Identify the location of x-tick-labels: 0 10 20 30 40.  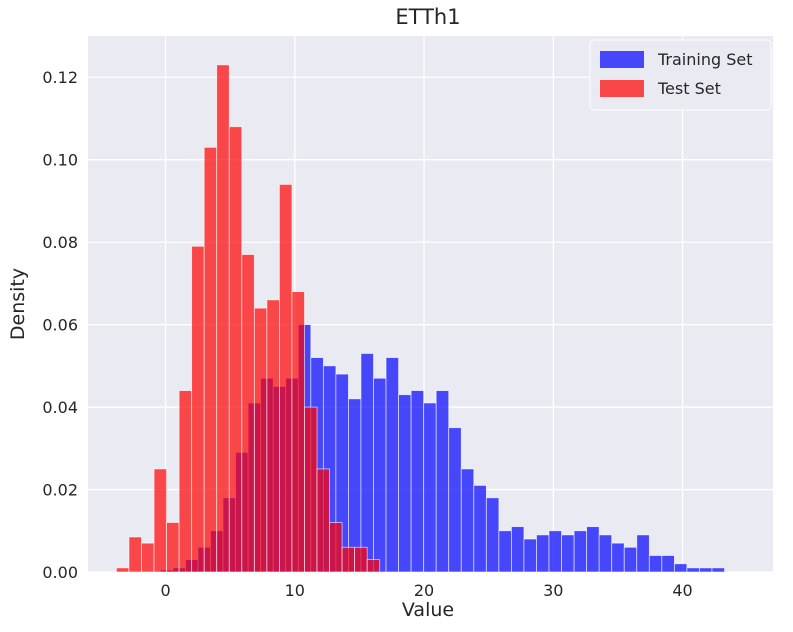
(426, 590).